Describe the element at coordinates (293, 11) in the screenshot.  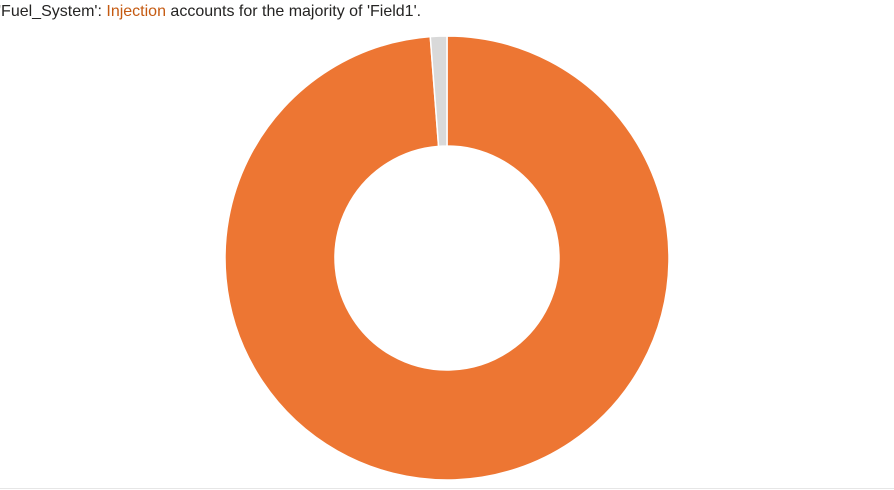
I see `headline-suffix: accounts for the majority of 'Field1'.` at that location.